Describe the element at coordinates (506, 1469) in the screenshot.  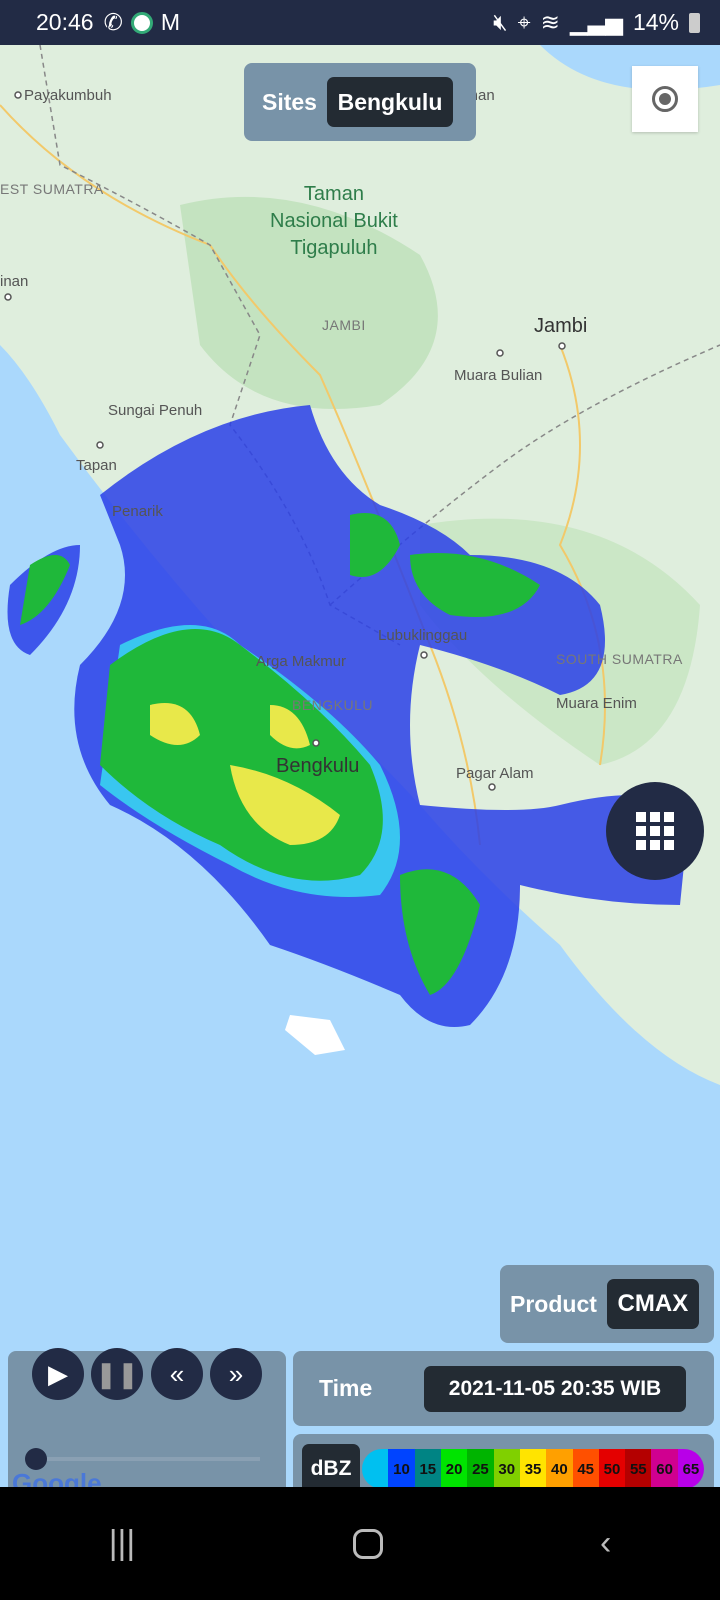
I see `legend-stop: 30` at that location.